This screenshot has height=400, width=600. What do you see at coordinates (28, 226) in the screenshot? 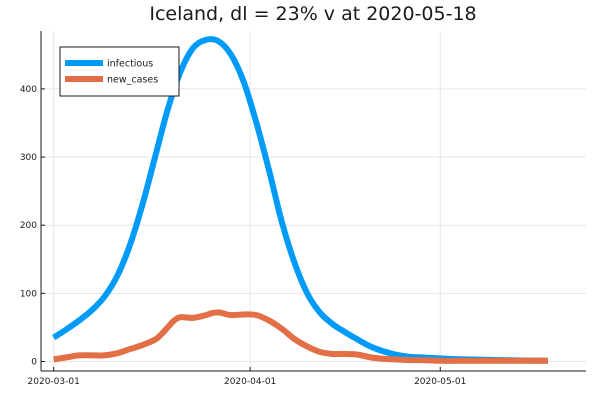
I see `y-tick-label: 200` at bounding box center [28, 226].